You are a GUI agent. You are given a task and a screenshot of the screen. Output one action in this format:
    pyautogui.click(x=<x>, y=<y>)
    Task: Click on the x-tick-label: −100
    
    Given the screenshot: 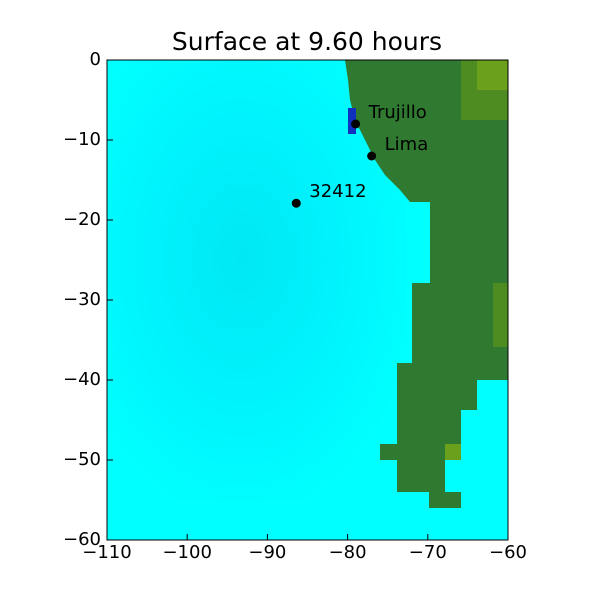 What is the action you would take?
    pyautogui.click(x=186, y=552)
    